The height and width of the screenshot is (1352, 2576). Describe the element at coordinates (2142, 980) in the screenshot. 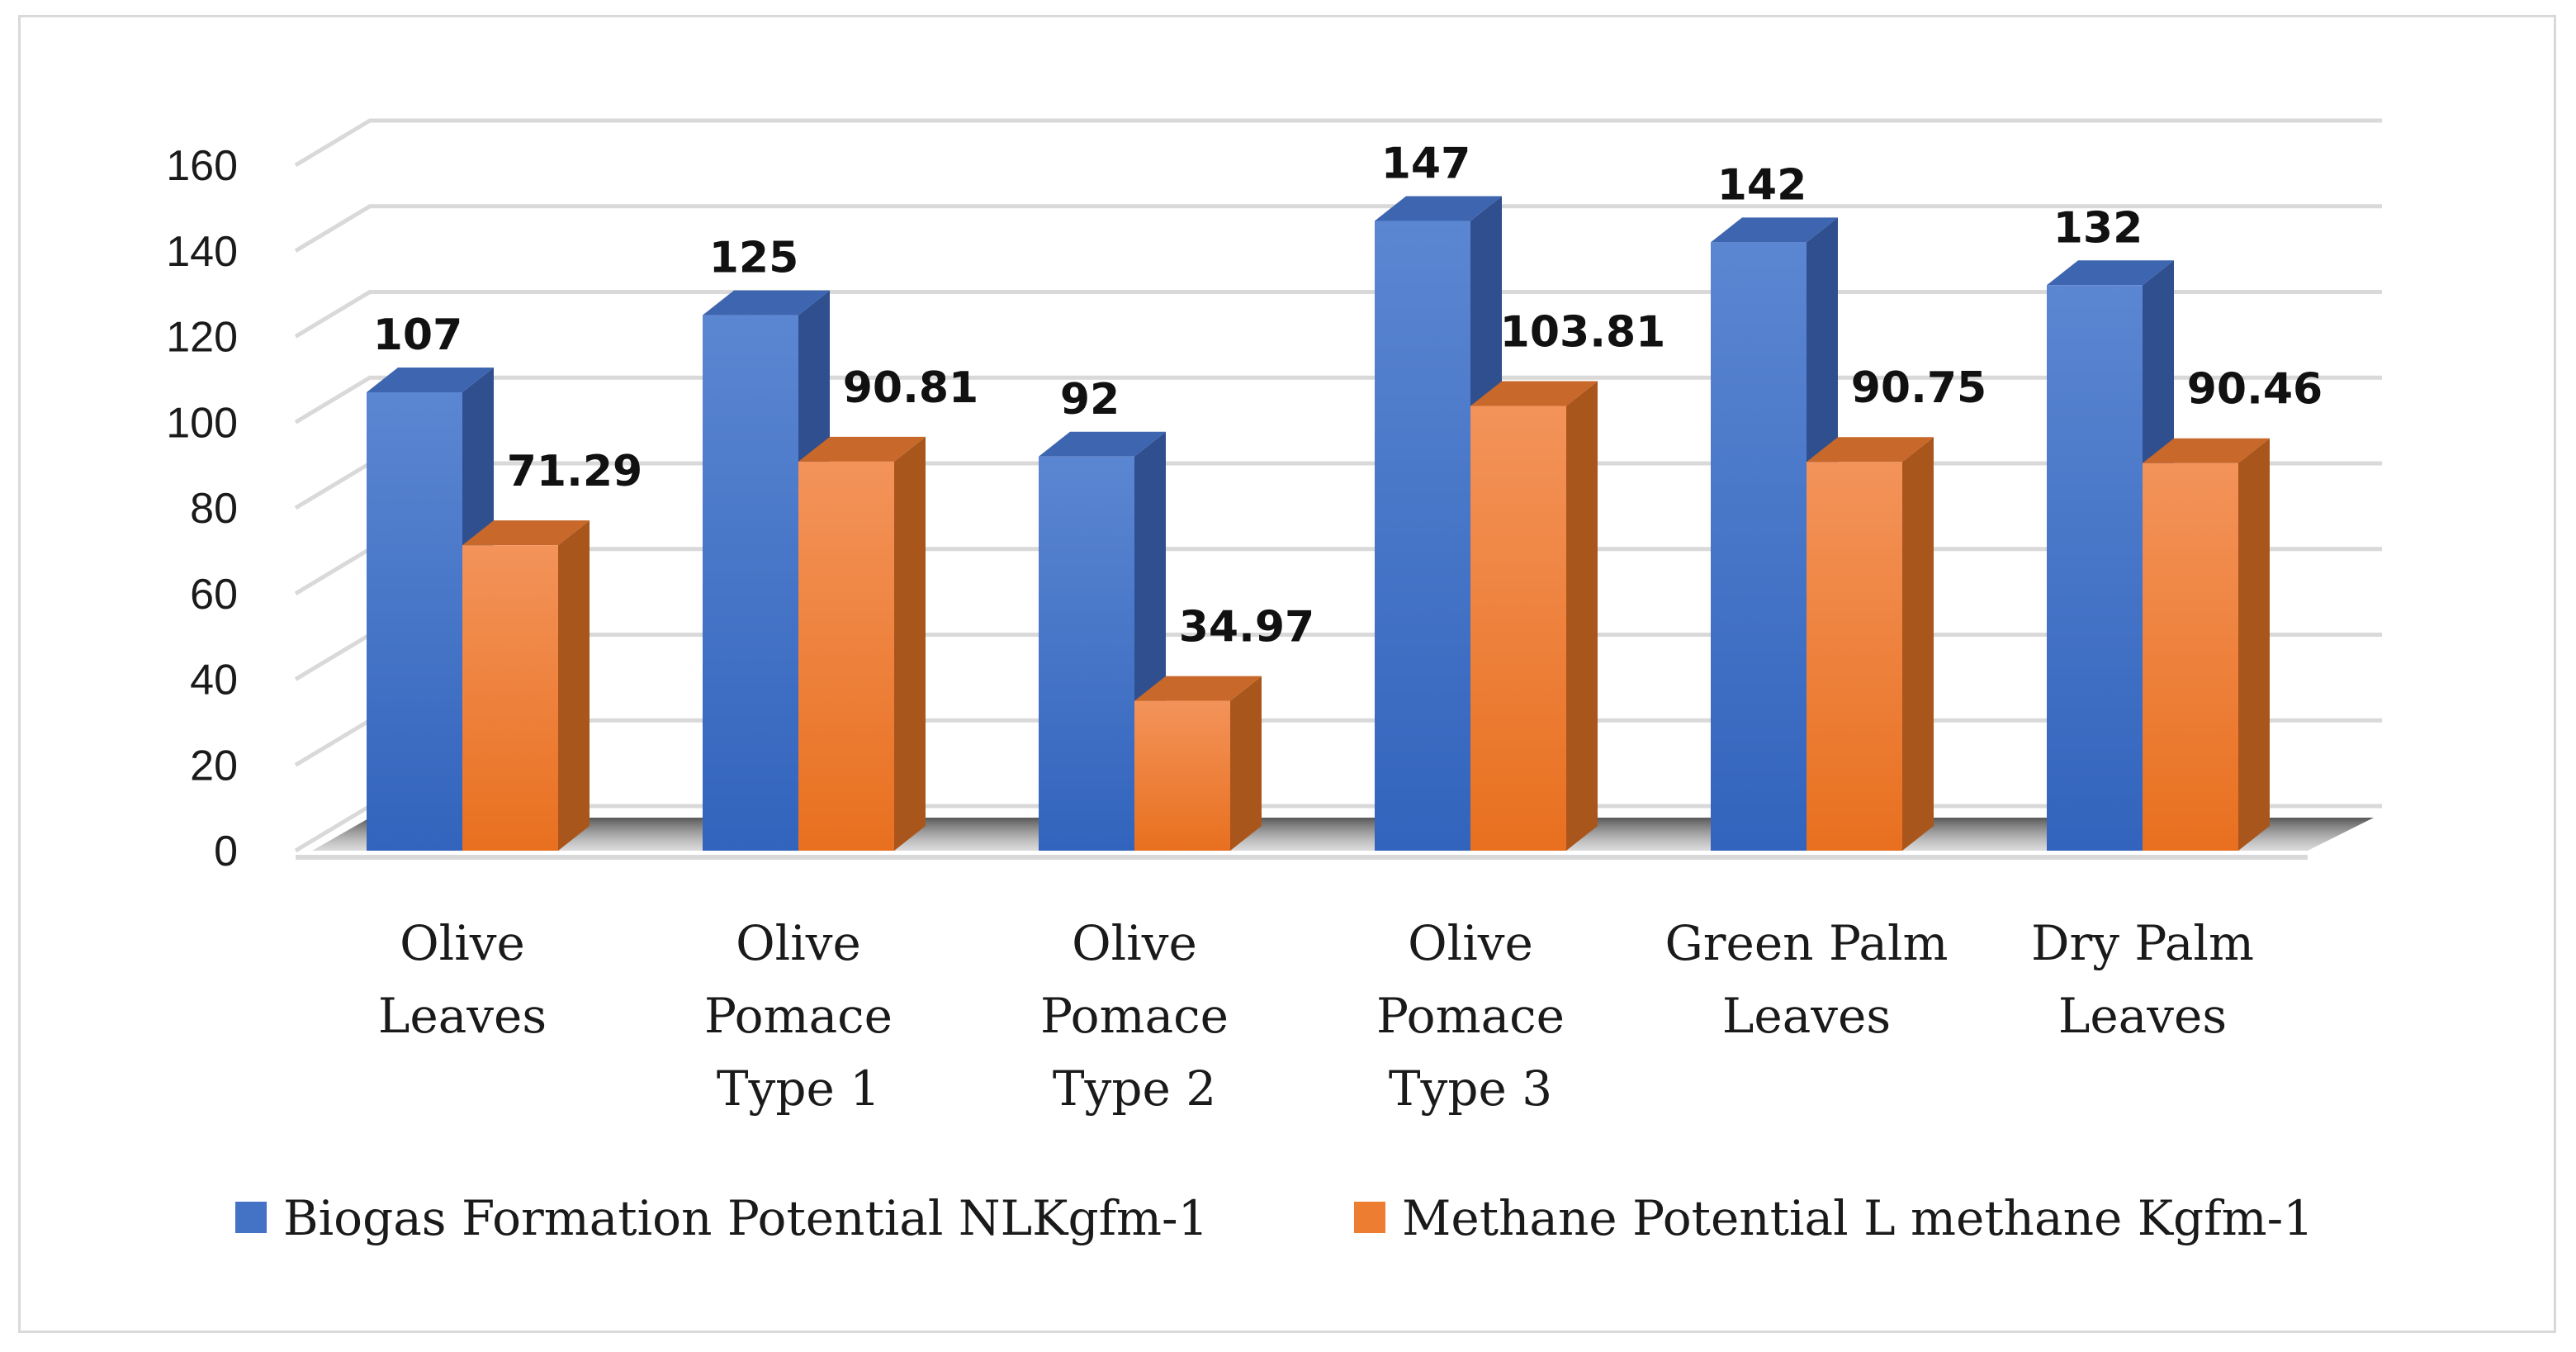

I see `x-category-label: Dry Palm Leaves` at that location.